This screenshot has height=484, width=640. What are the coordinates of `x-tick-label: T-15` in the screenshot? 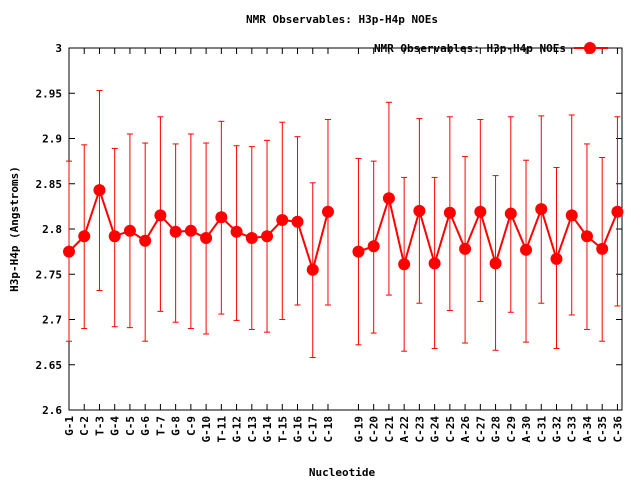 It's located at (282, 429).